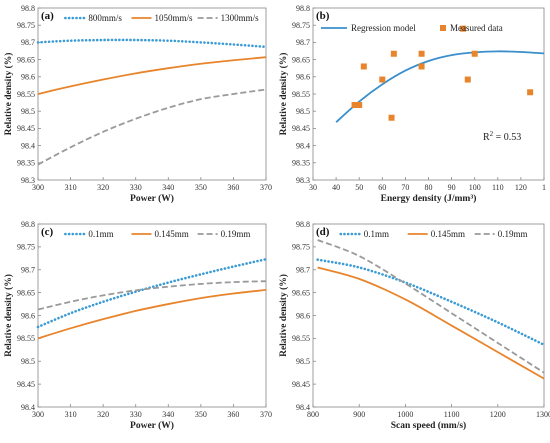 The height and width of the screenshot is (443, 550). Describe the element at coordinates (359, 414) in the screenshot. I see `x-tick-label: 900` at that location.